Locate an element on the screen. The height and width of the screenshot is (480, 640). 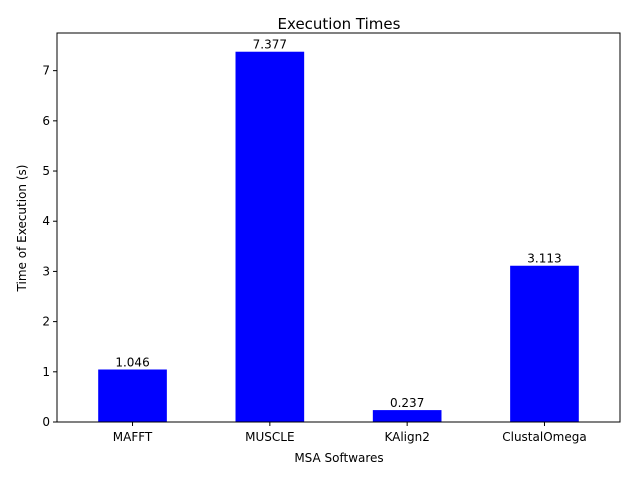
x-tick-label-mafft: MAFFT is located at coordinates (133, 437).